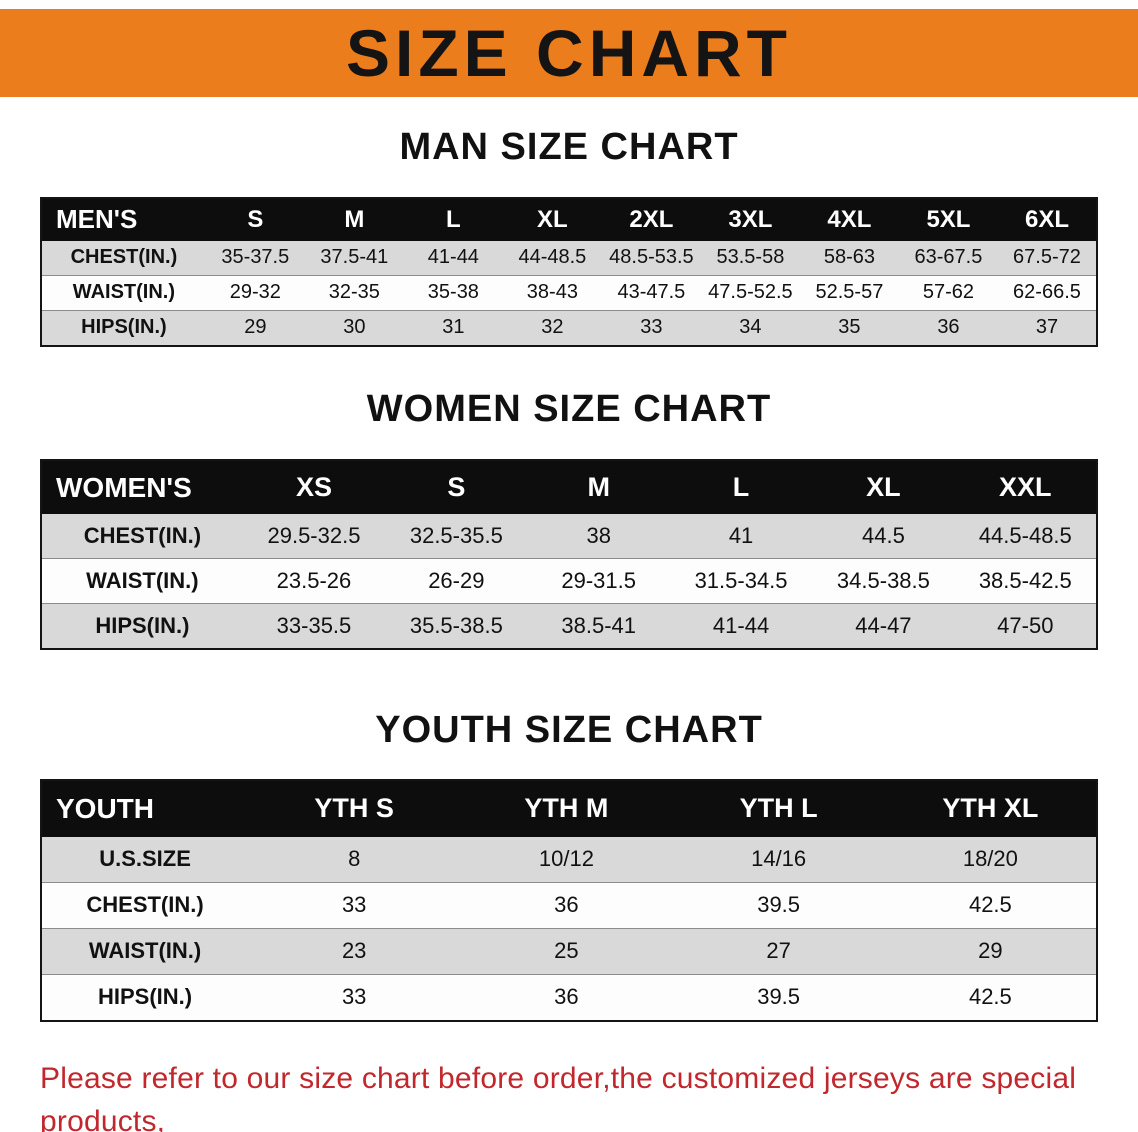 This screenshot has height=1132, width=1138. Describe the element at coordinates (651, 257) in the screenshot. I see `size-value-cell: 48.5-53.5` at that location.